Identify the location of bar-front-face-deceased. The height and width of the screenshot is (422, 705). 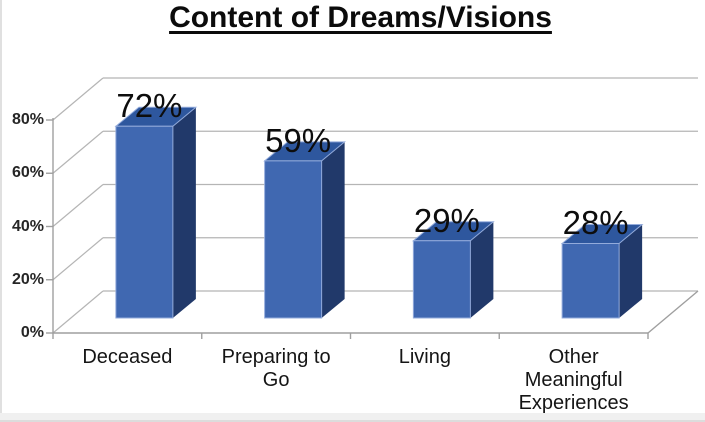
(144, 222).